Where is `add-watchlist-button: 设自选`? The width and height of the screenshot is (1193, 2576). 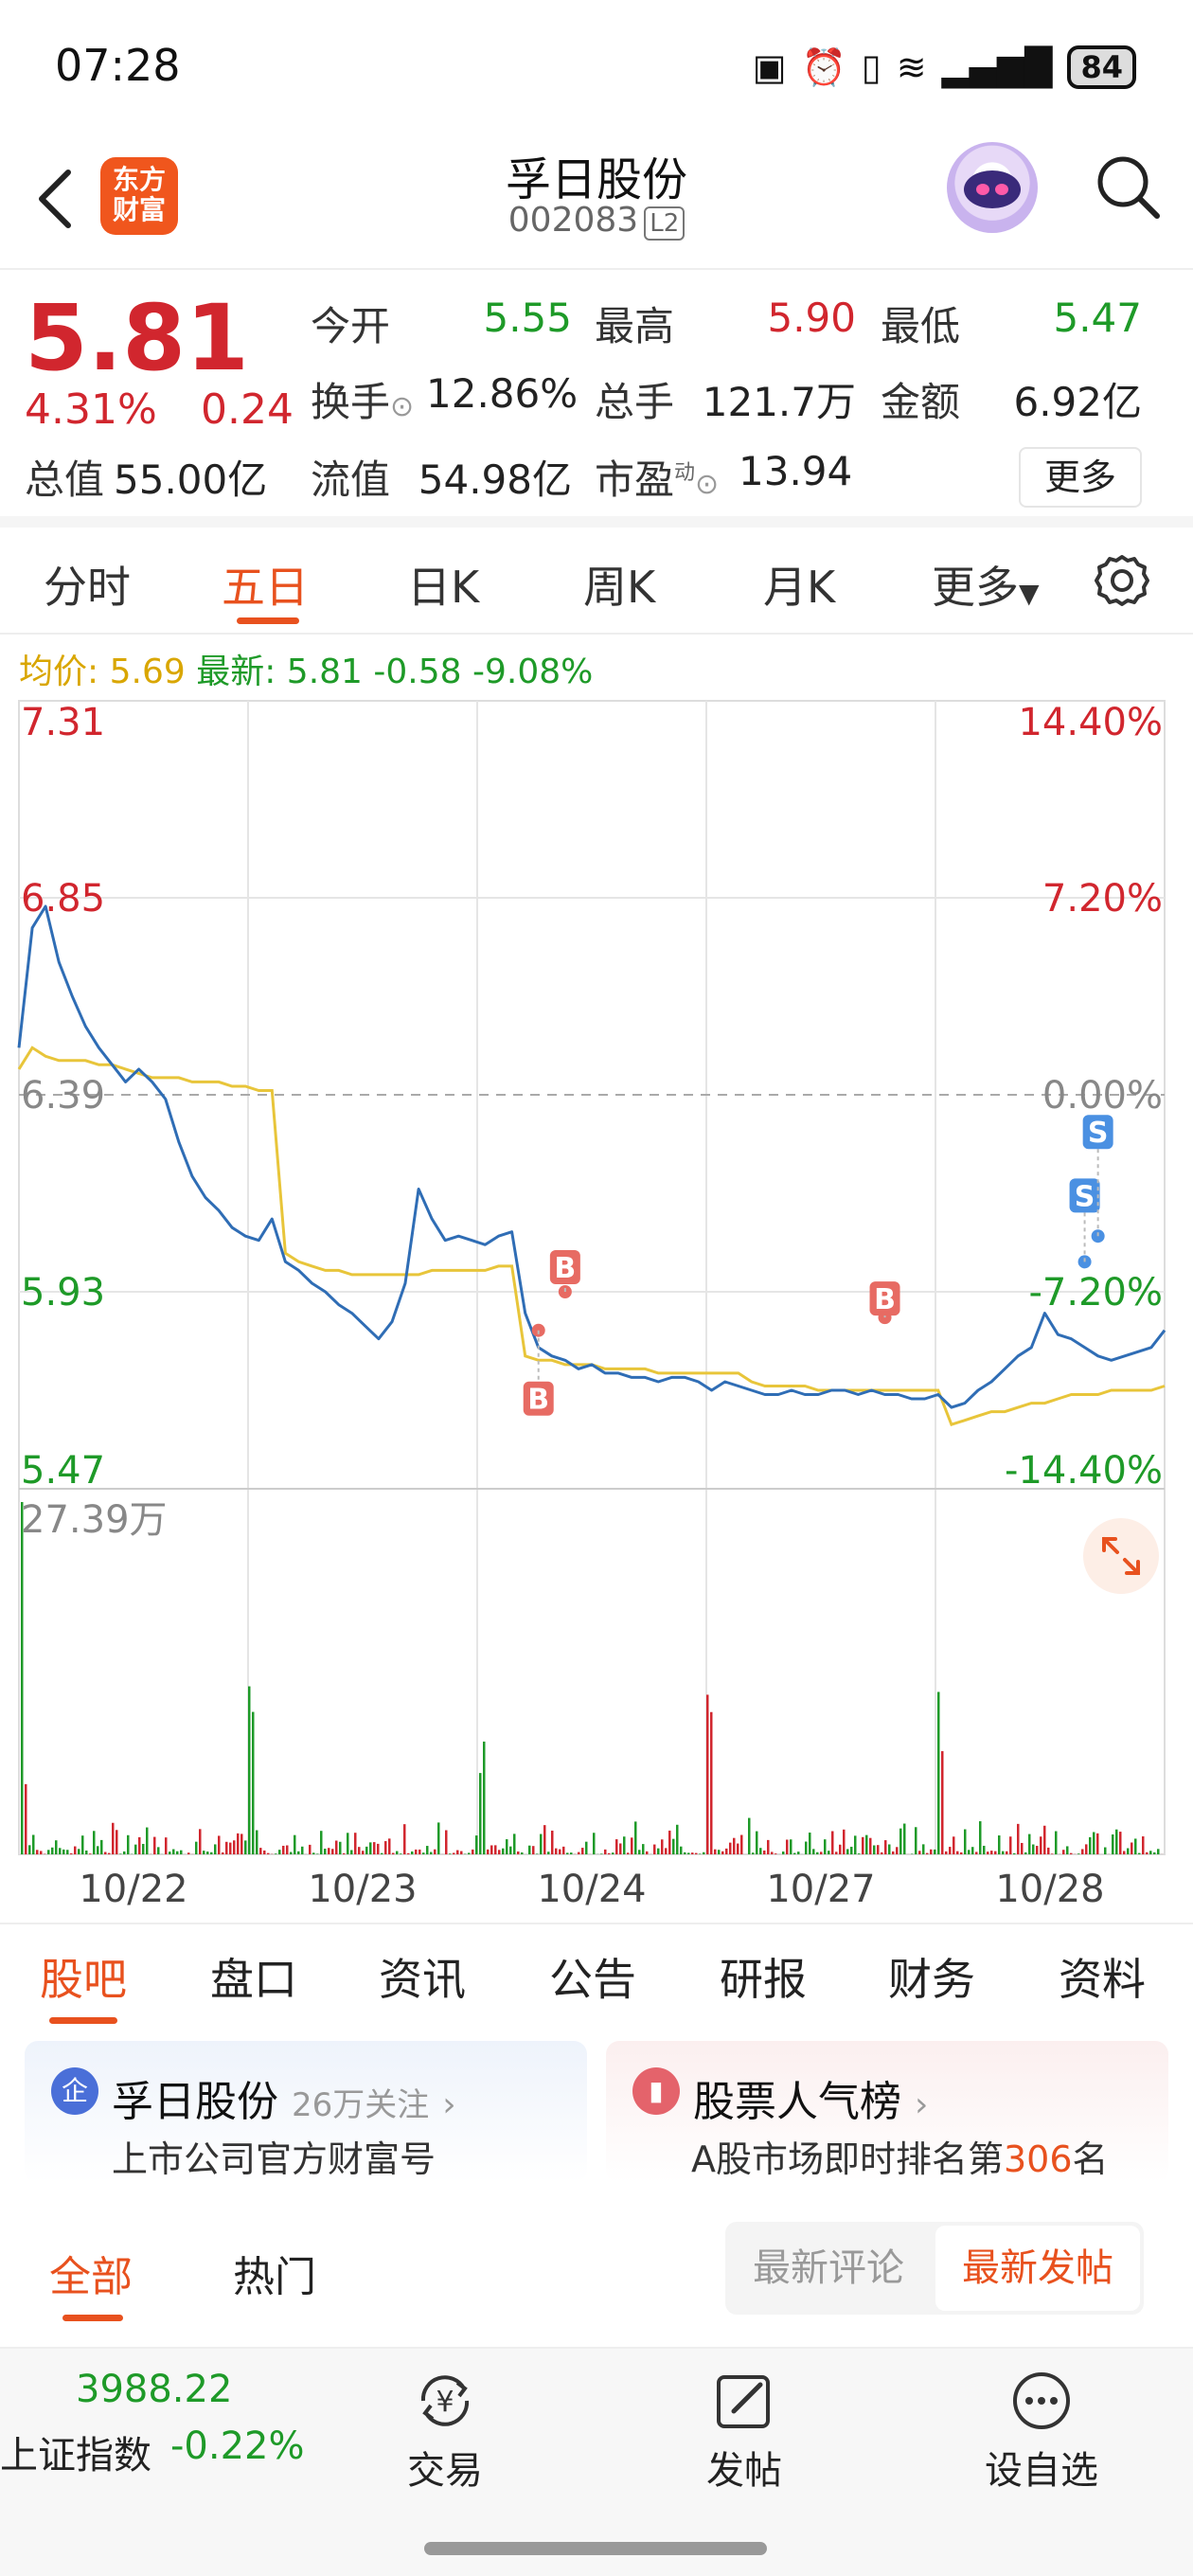
add-watchlist-button: 设自选 is located at coordinates (1041, 2431).